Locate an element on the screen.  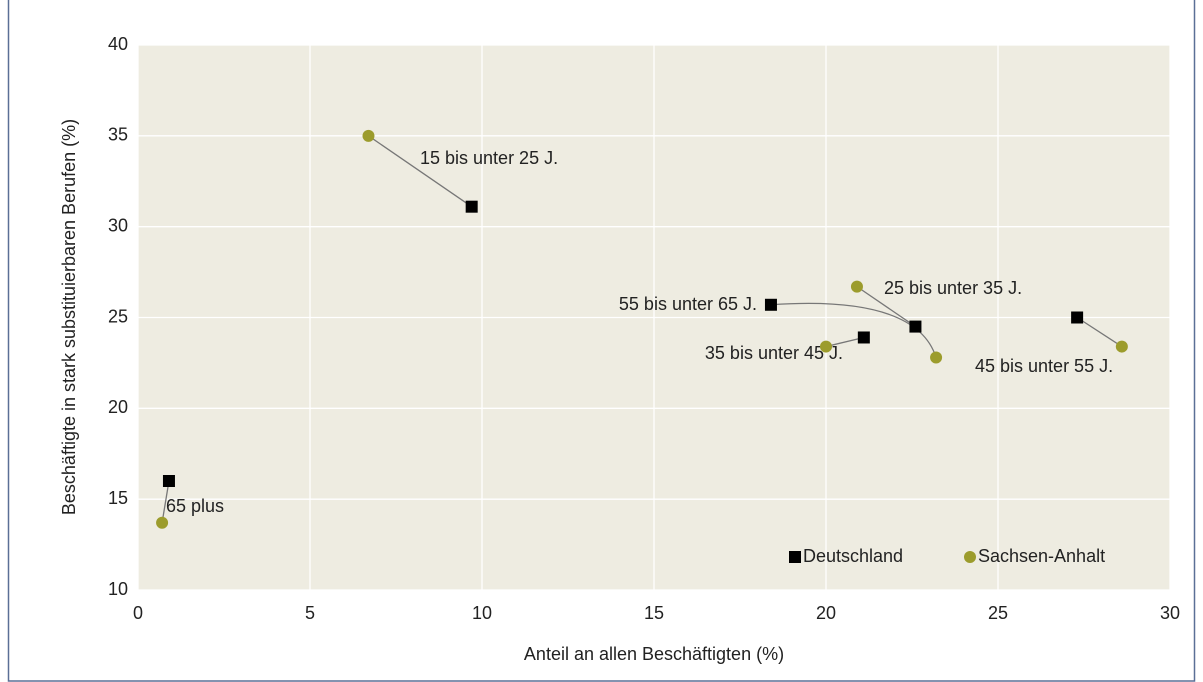
y-tick-label: 25 is located at coordinates (118, 316).